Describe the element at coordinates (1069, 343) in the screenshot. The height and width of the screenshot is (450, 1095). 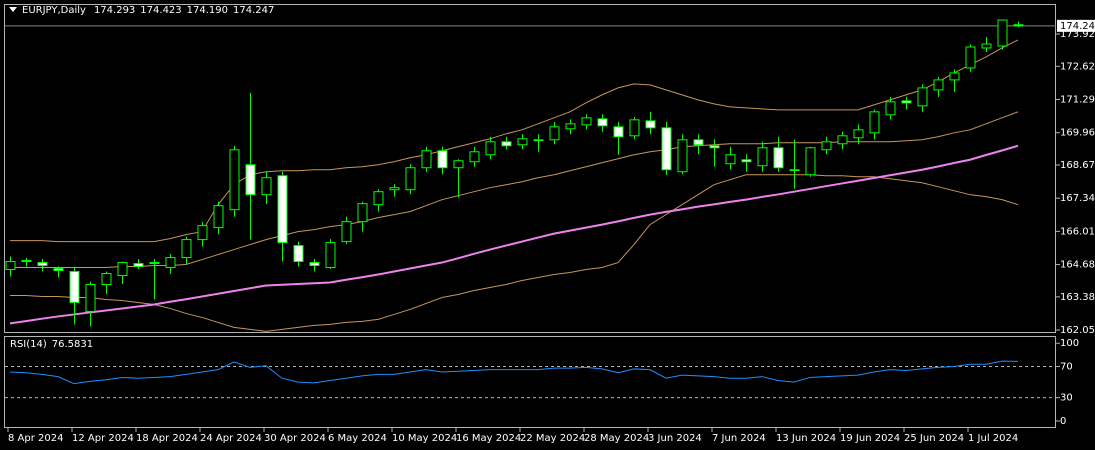
I see `rsi-tick-label: 100` at that location.